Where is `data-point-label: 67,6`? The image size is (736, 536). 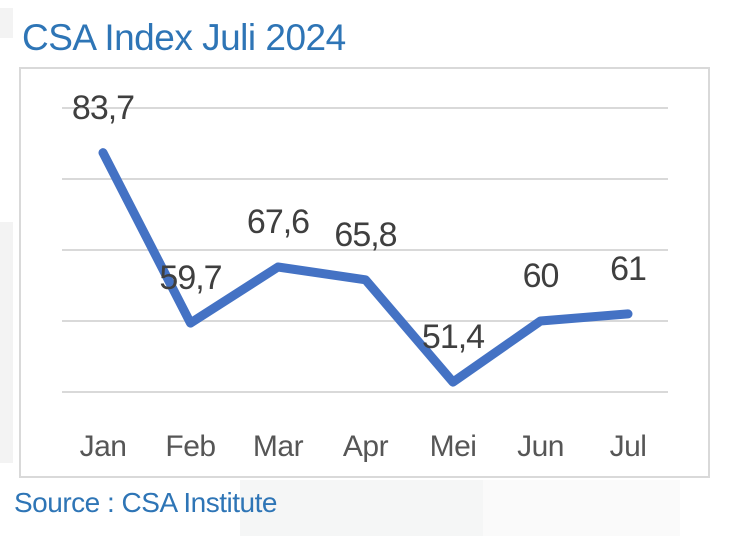
data-point-label: 67,6 is located at coordinates (278, 222).